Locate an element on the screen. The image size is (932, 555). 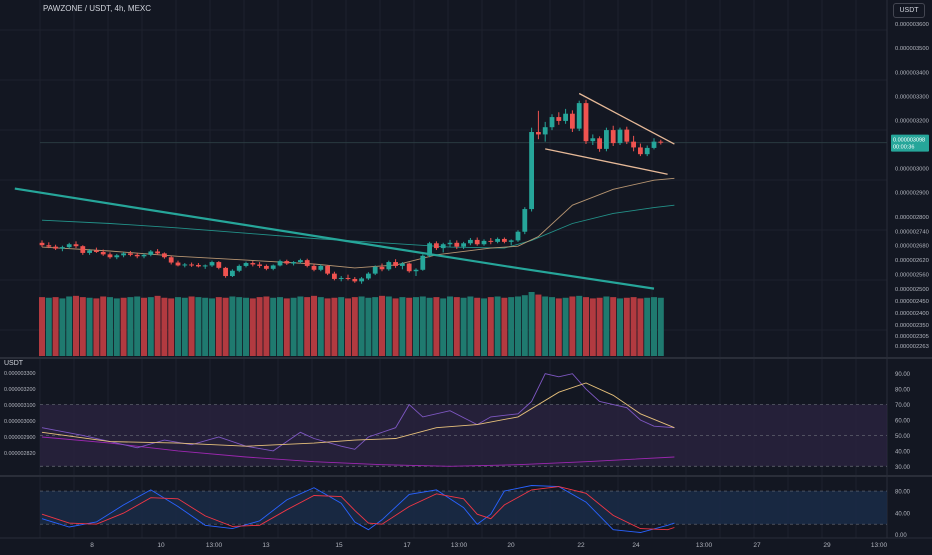
rsi-left-tick-label: 0.000003100 is located at coordinates (19, 406).